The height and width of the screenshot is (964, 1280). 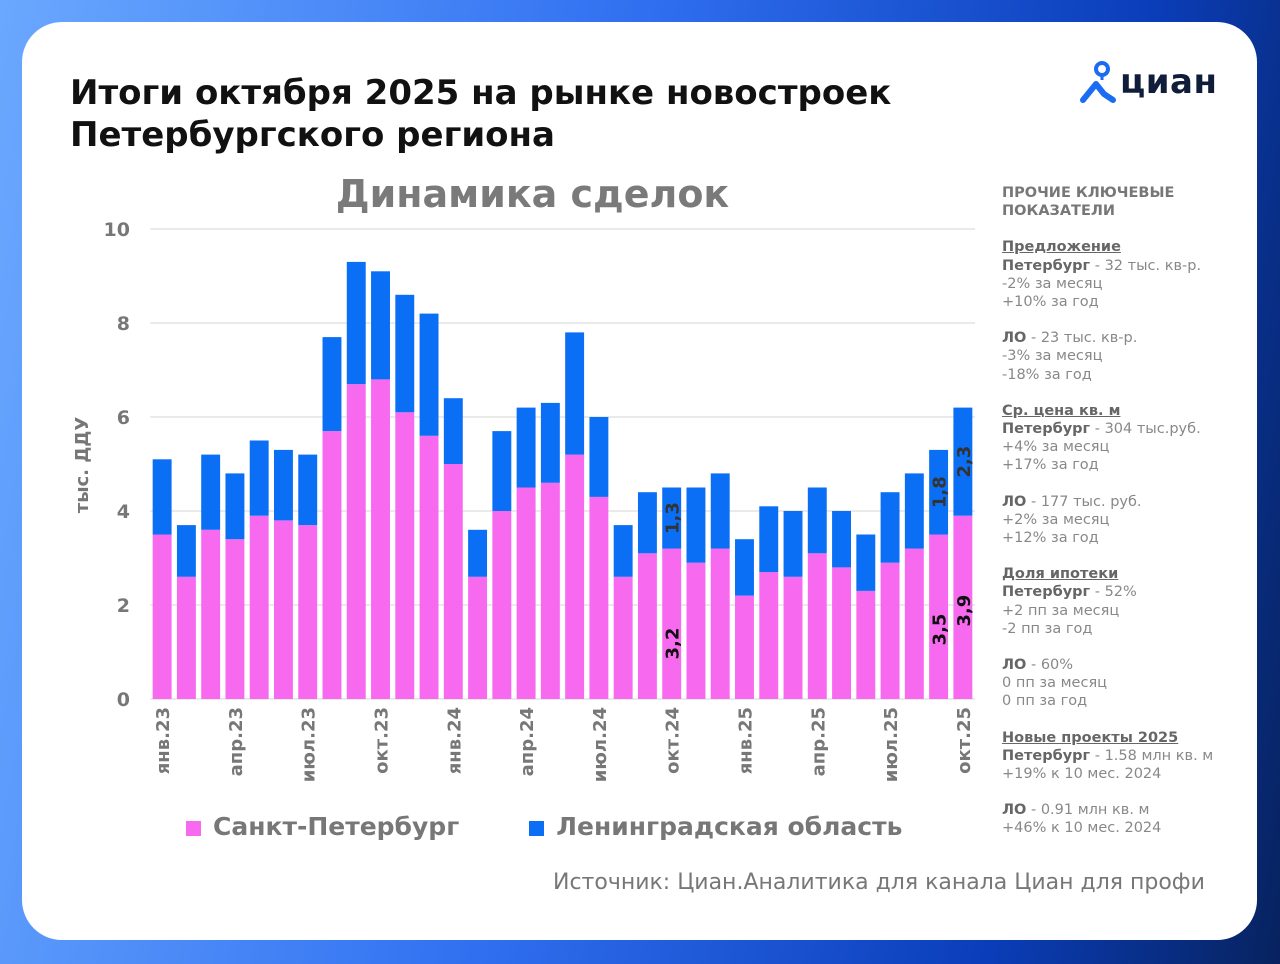 What do you see at coordinates (1082, 774) in the screenshot?
I see `indicator-change: +19% к 10 мес. 2024` at bounding box center [1082, 774].